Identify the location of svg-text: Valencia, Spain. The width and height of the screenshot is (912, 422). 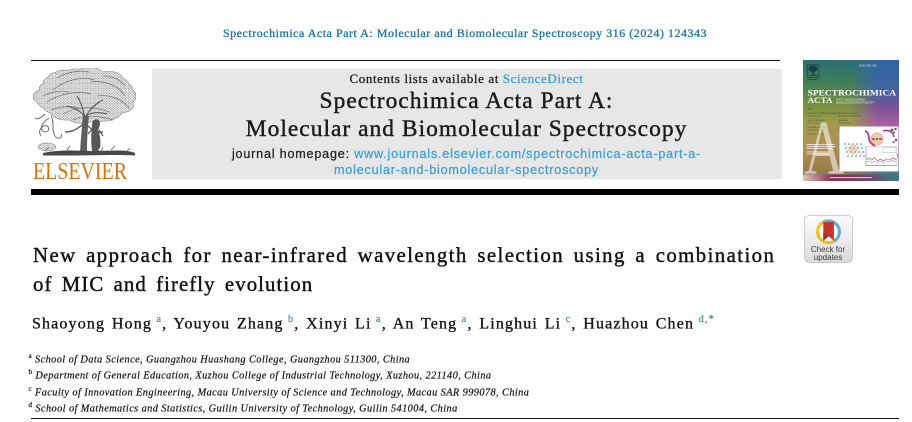
(815, 116).